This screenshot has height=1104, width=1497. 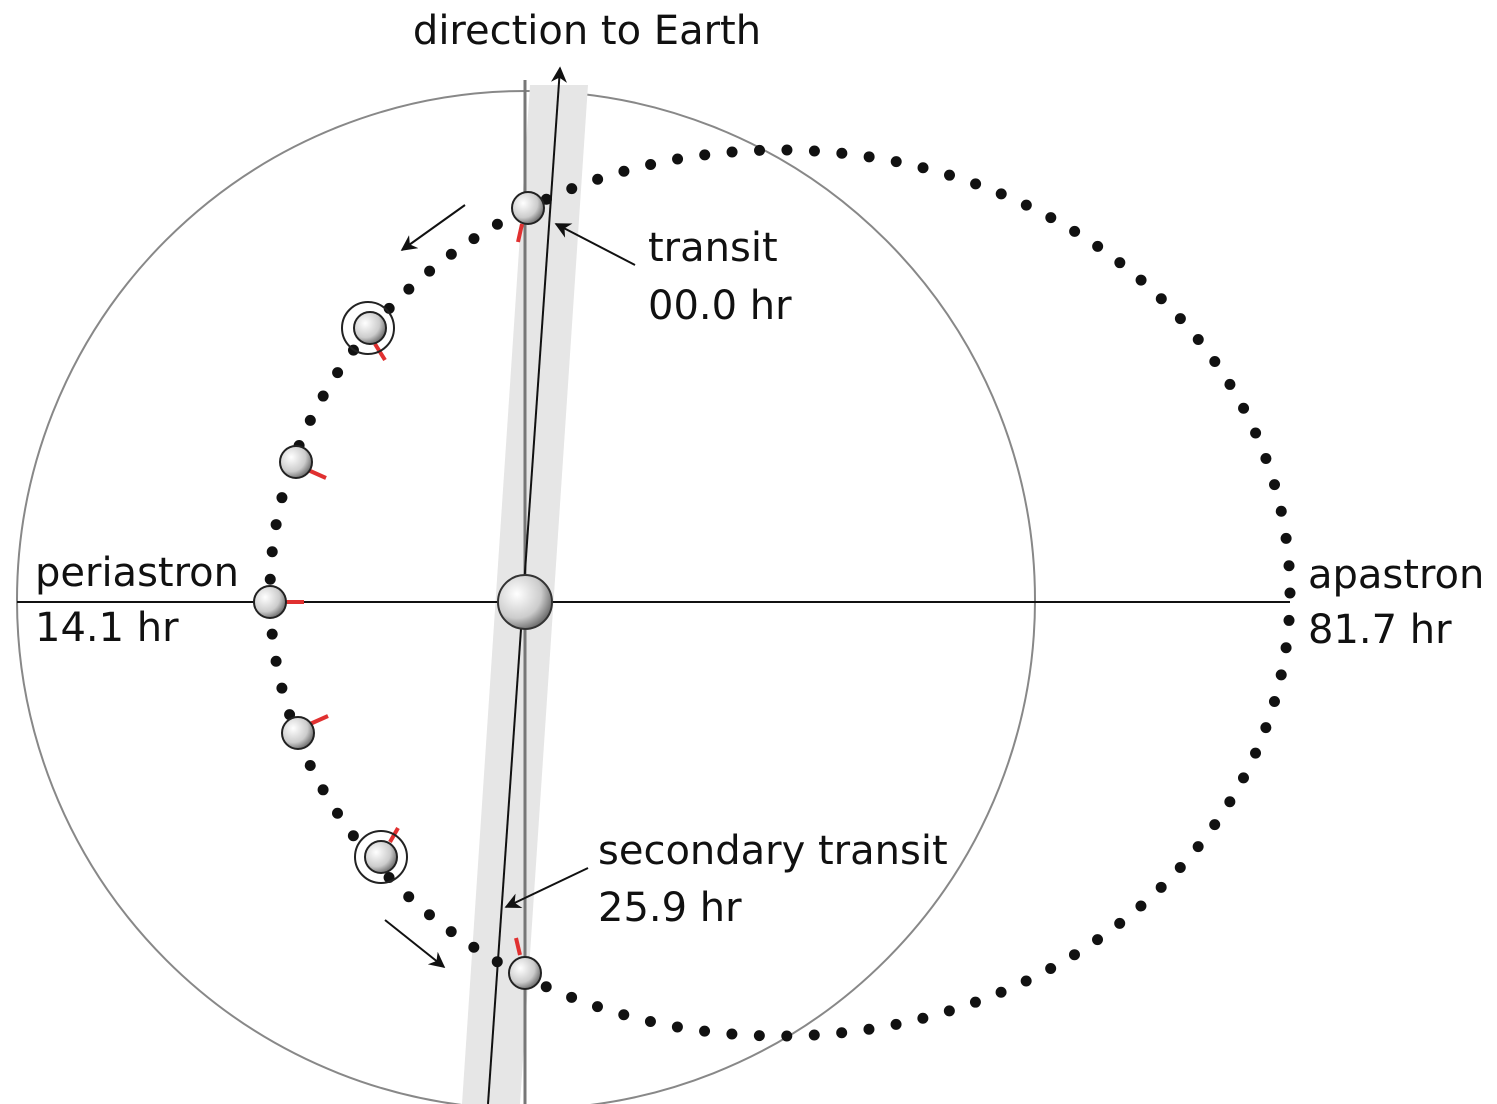 I want to click on point-time: 14.1 hr, so click(x=107, y=628).